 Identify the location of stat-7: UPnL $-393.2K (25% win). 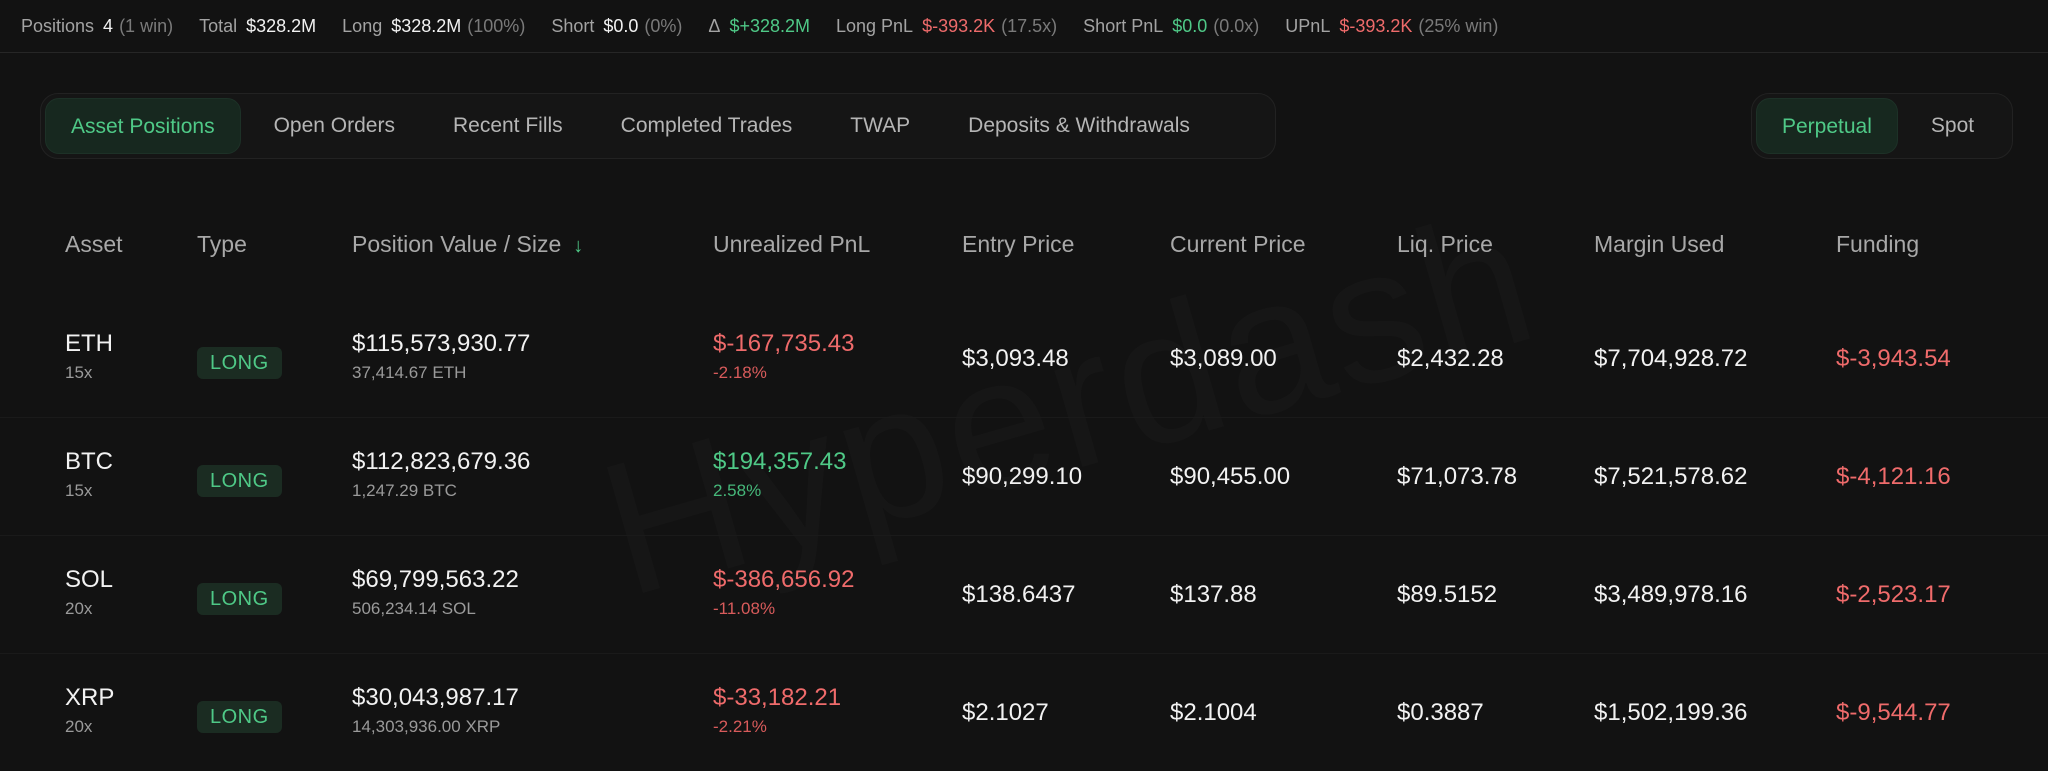
(1391, 26).